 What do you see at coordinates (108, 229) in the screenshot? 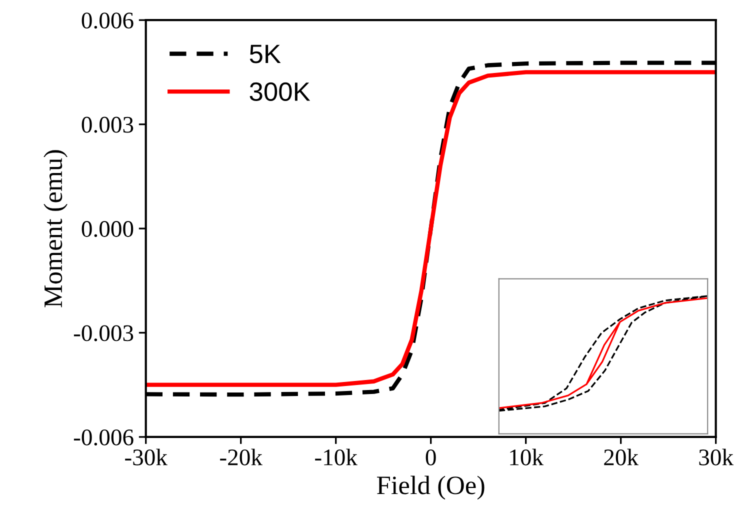
I see `y-tick-label: 0.000` at bounding box center [108, 229].